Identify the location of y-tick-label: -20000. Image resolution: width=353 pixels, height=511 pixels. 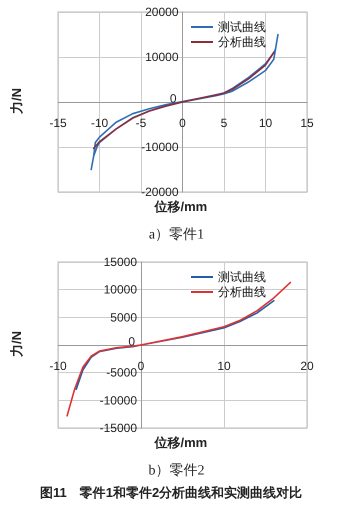
(160, 192).